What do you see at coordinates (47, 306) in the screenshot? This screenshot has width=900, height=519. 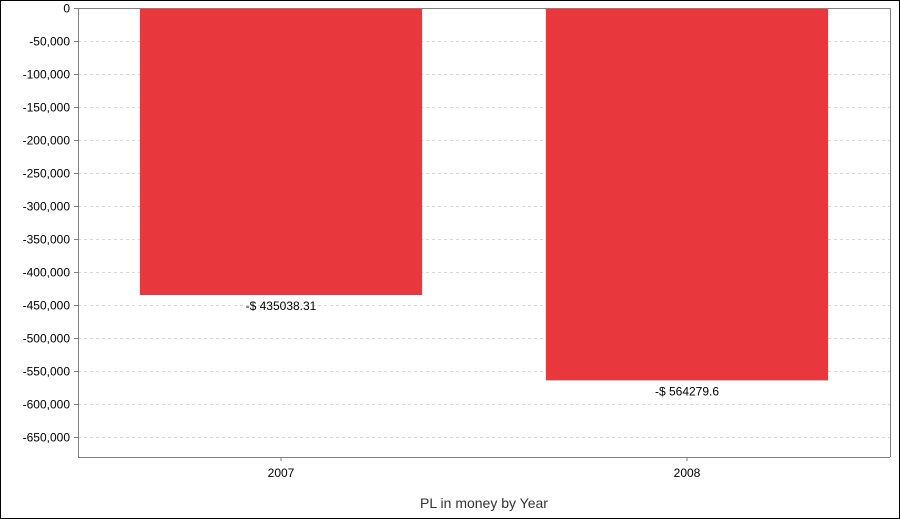 I see `y-tick-label: -450,000` at bounding box center [47, 306].